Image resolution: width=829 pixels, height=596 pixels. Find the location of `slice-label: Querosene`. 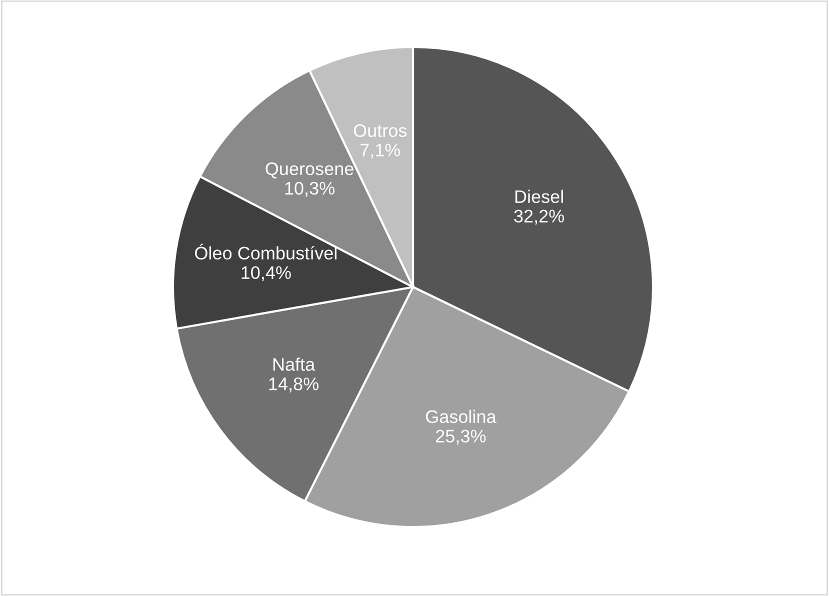

slice-label: Querosene is located at coordinates (310, 170).